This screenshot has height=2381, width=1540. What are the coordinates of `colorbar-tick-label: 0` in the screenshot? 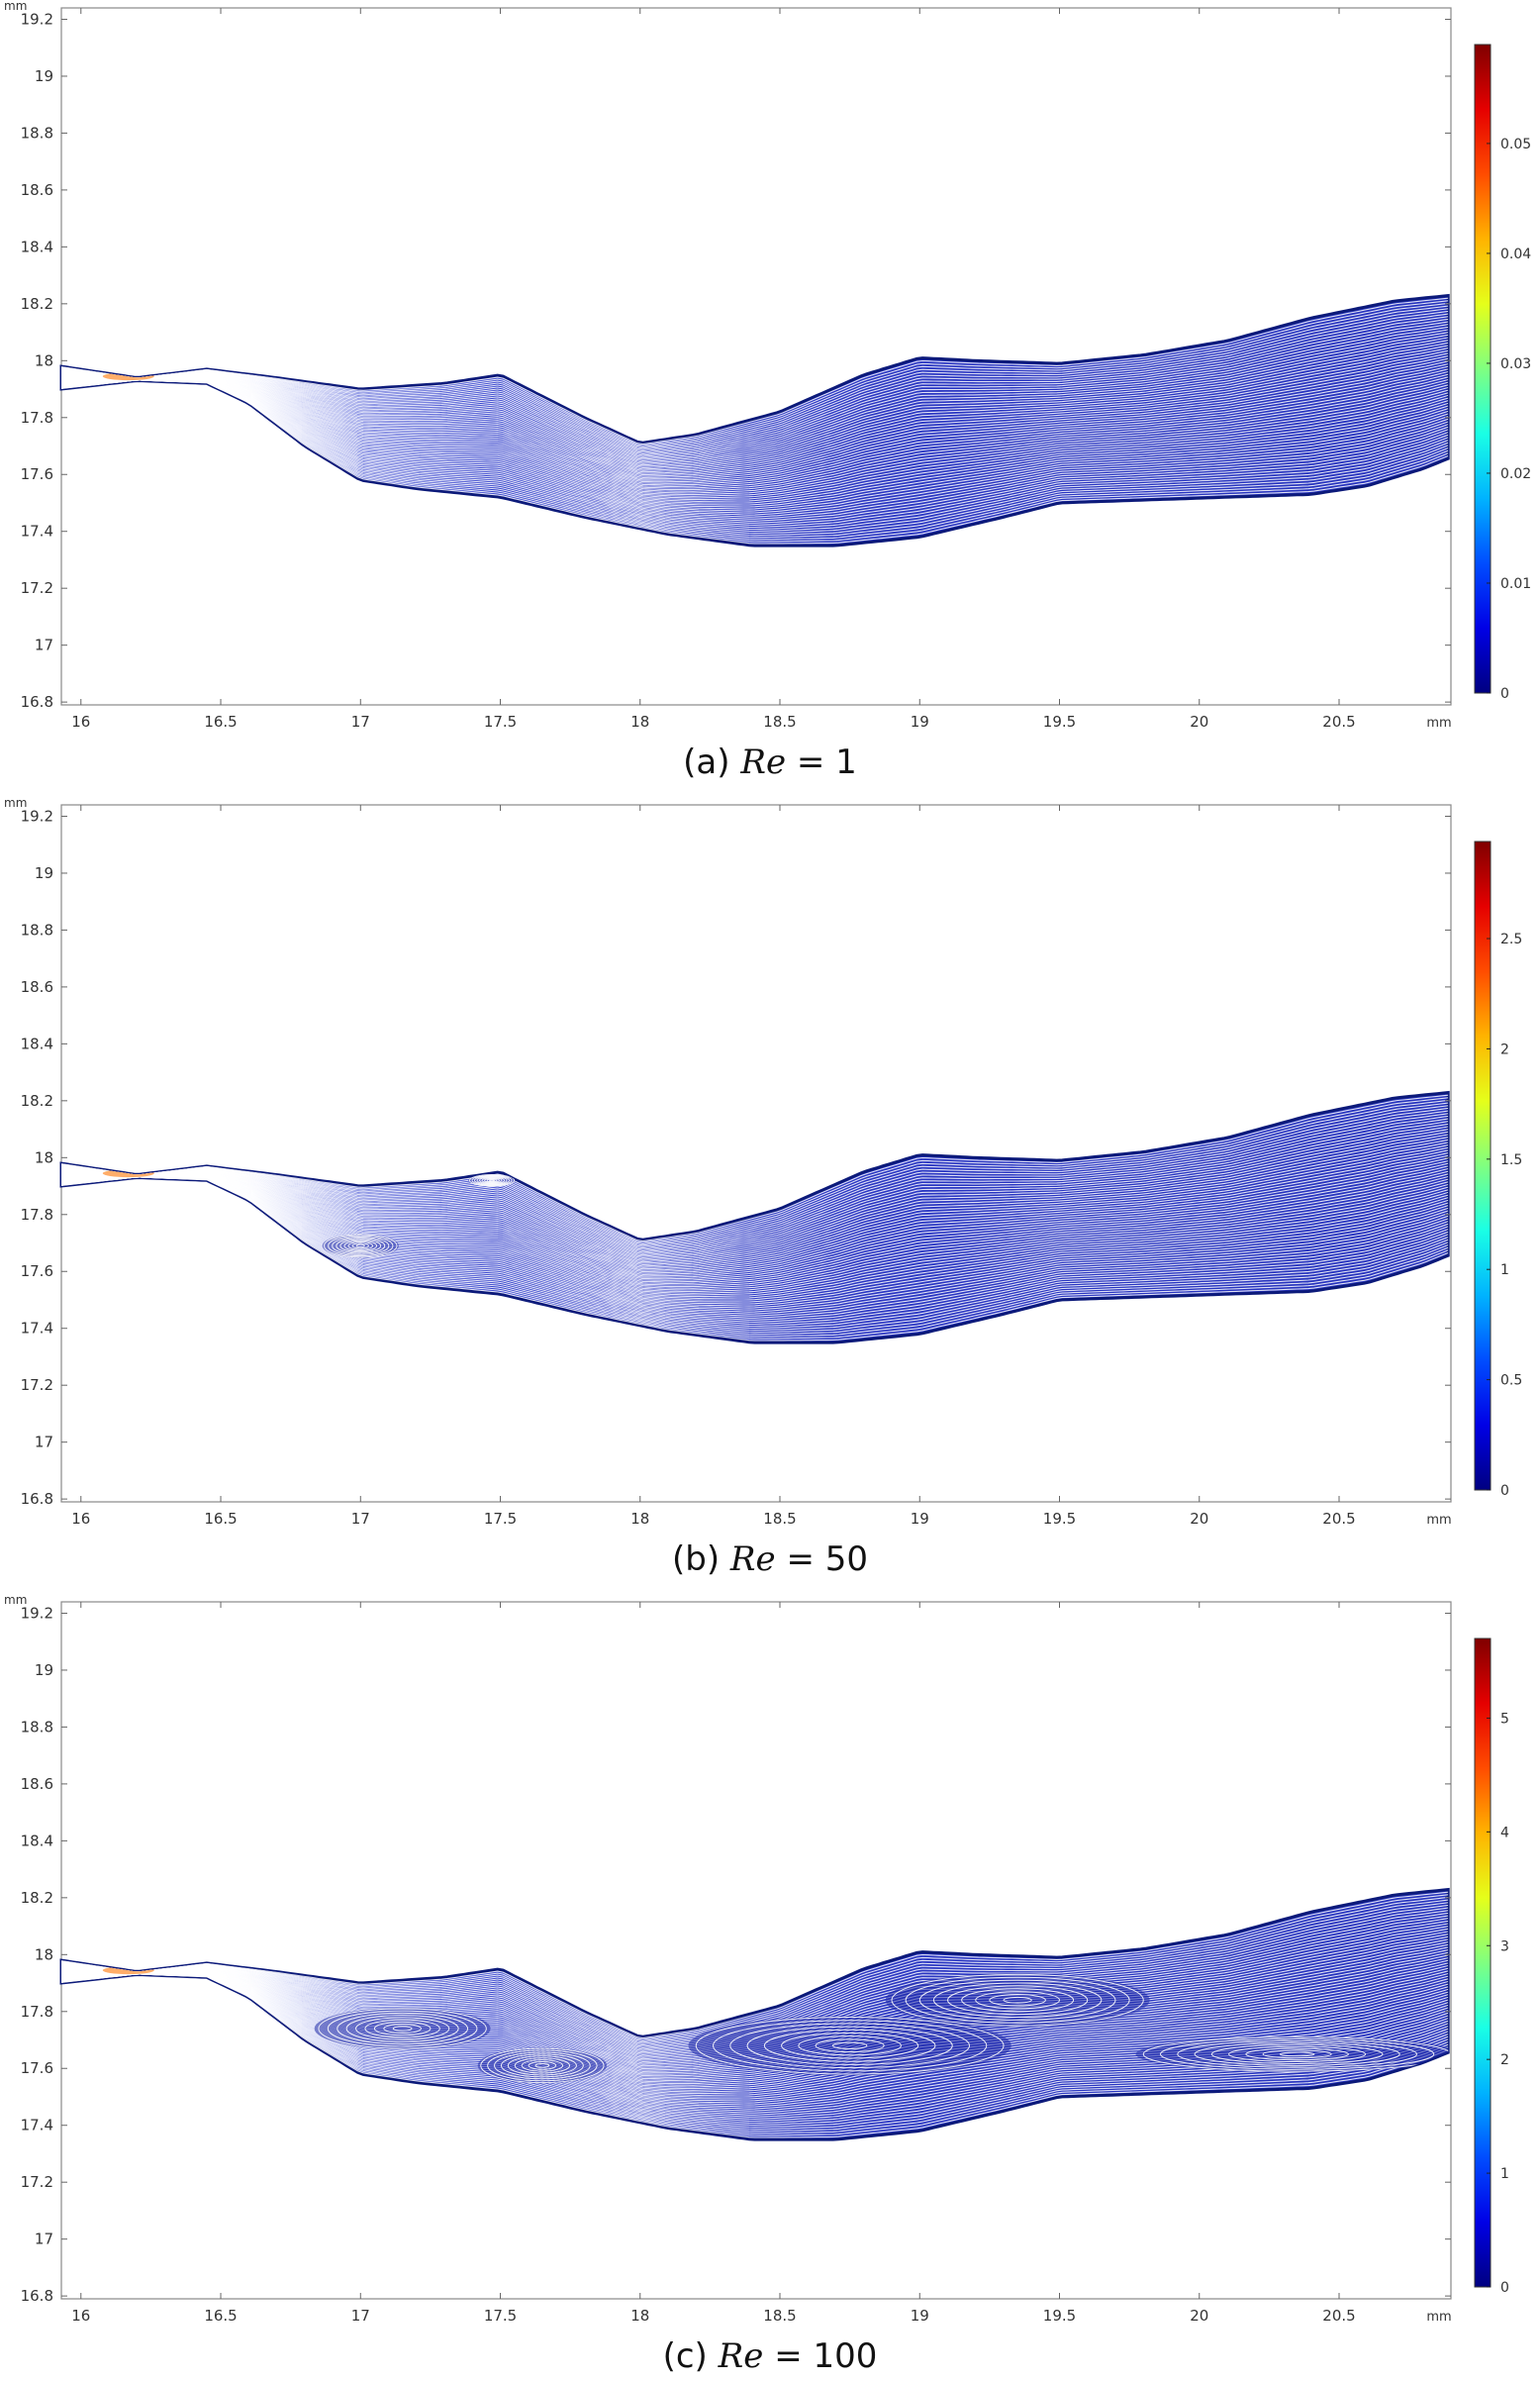 It's located at (1504, 1491).